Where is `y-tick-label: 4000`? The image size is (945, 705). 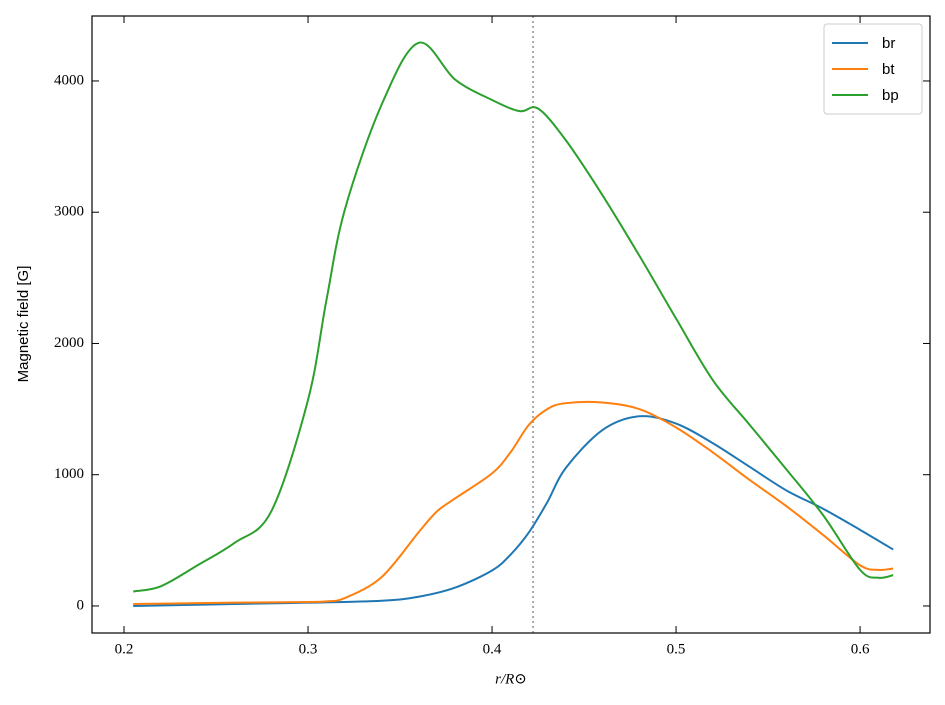
y-tick-label: 4000 is located at coordinates (69, 80).